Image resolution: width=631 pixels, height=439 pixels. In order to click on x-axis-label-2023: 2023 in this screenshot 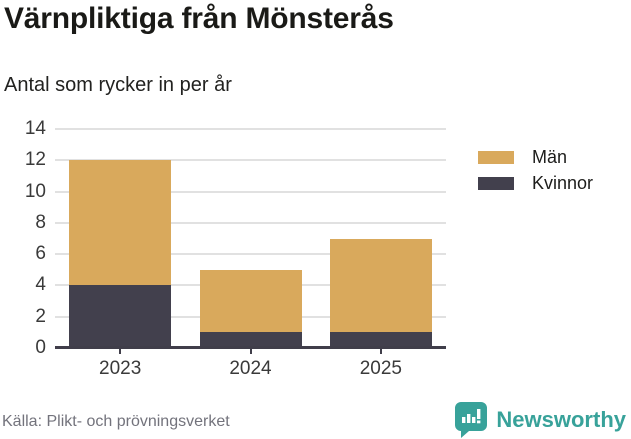, I will do `click(120, 368)`.